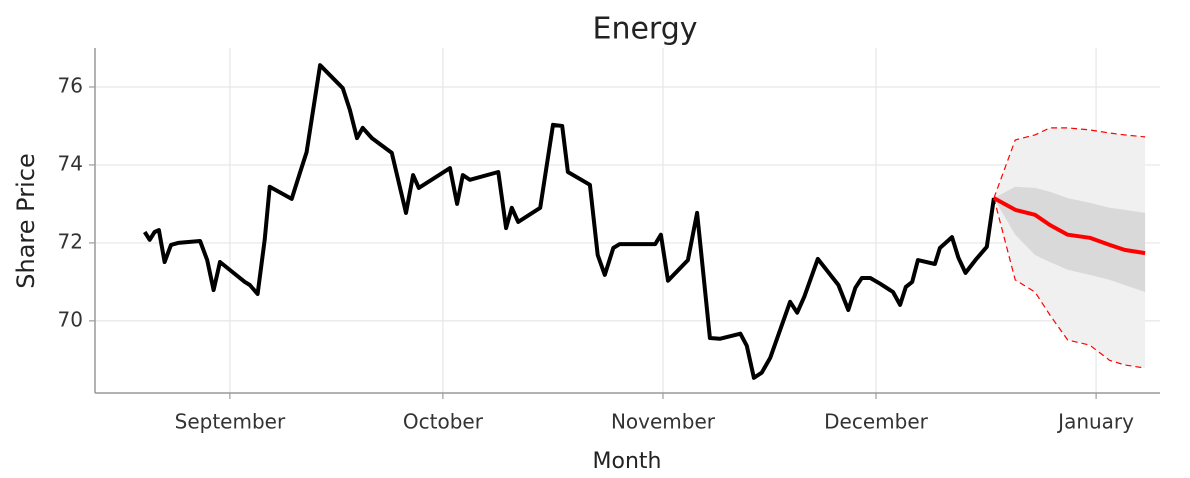 The height and width of the screenshot is (478, 1190). I want to click on x-tick-label: September, so click(230, 422).